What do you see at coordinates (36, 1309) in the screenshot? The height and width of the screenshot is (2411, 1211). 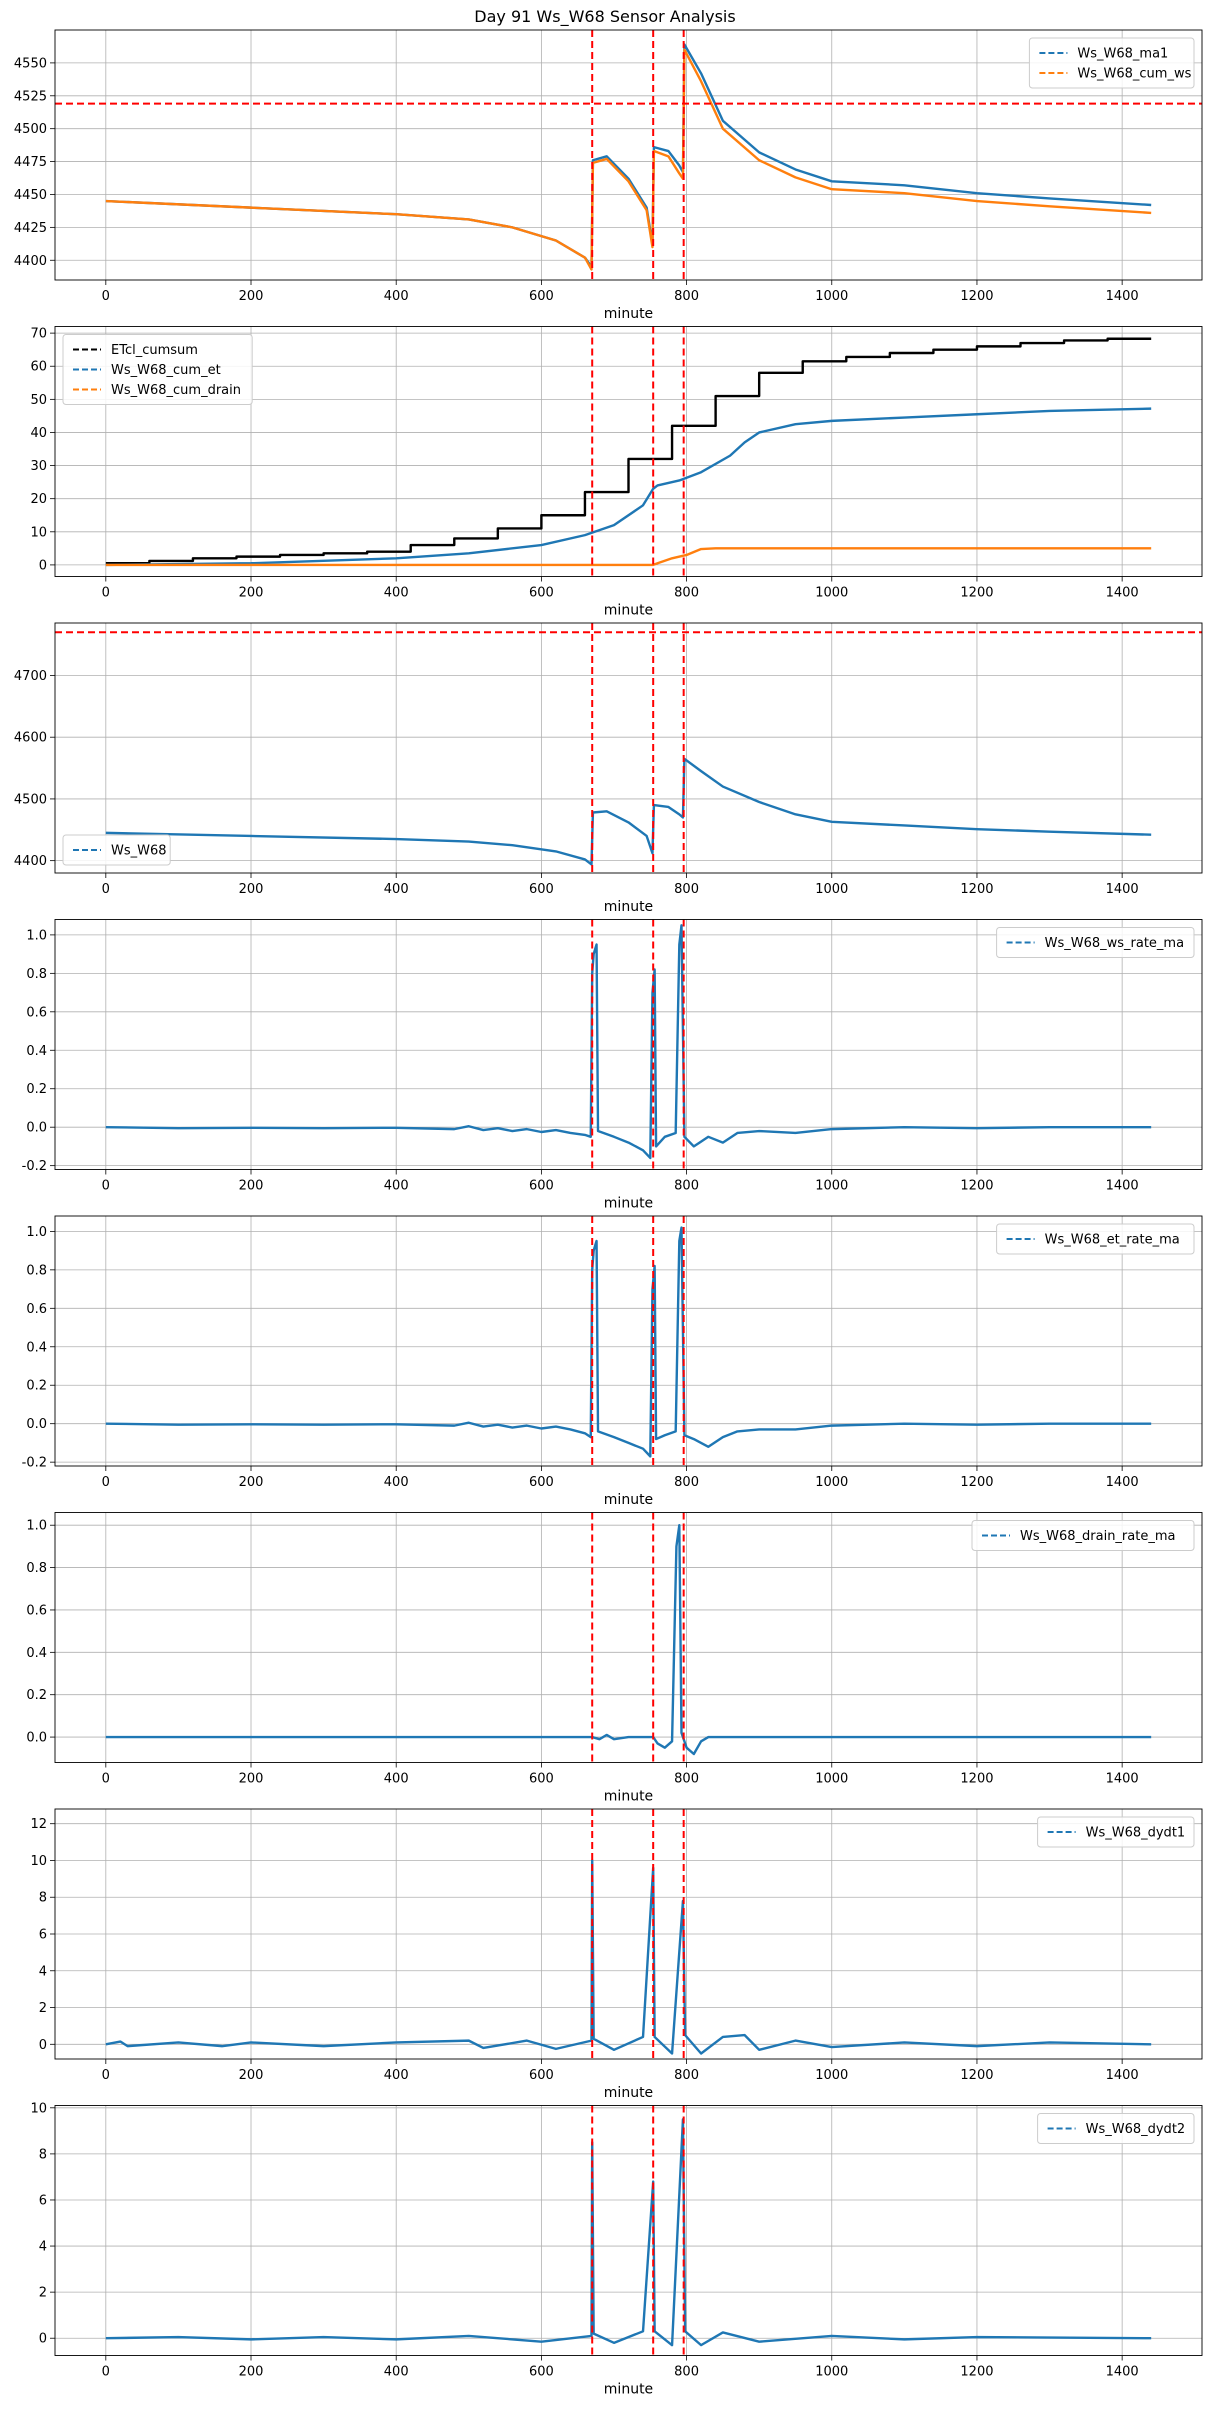 I see `y-tick-label: 0.6` at bounding box center [36, 1309].